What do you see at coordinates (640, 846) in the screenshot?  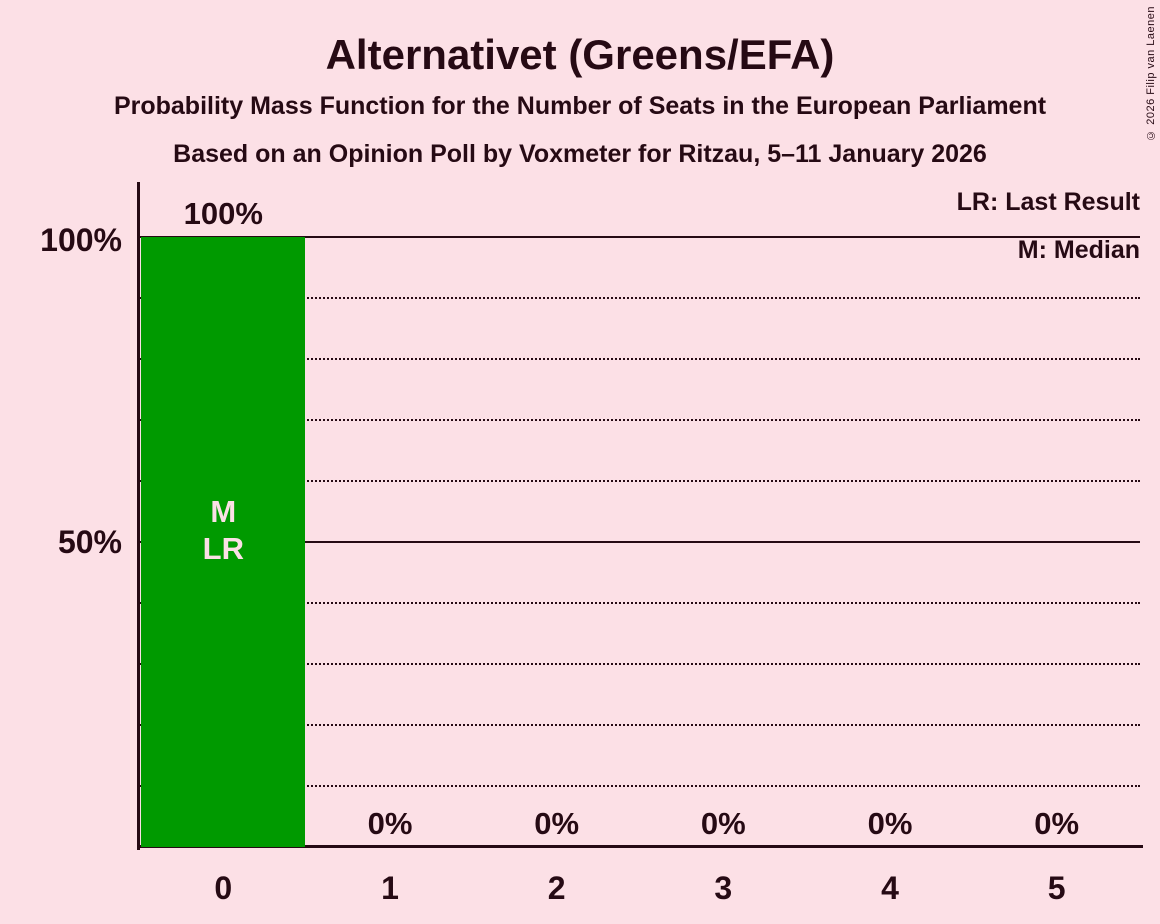 I see `x-axis-line` at bounding box center [640, 846].